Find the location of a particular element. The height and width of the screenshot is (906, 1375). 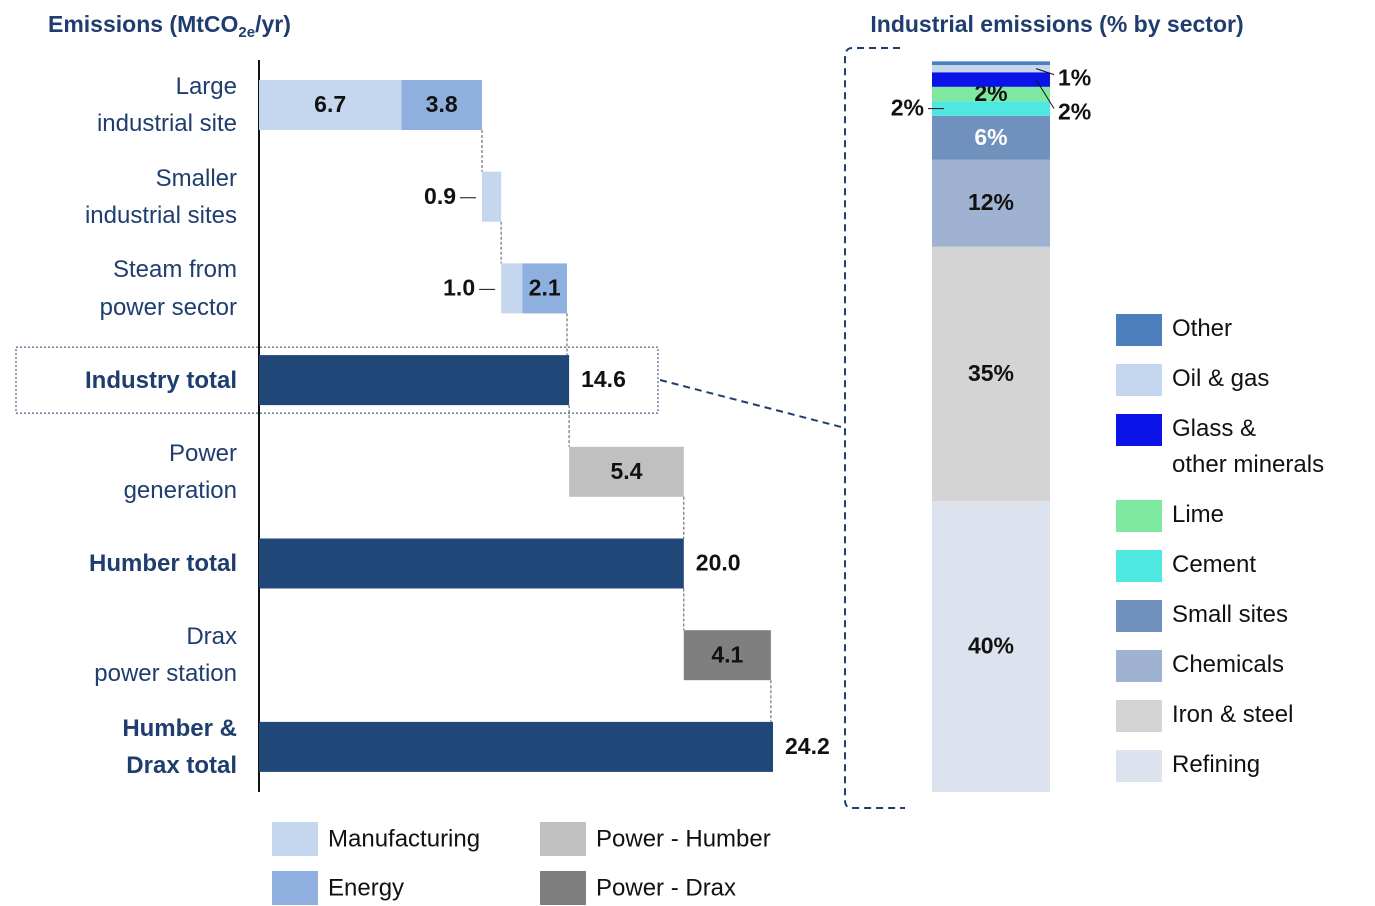

category-label: Drax power station is located at coordinates (165, 655).